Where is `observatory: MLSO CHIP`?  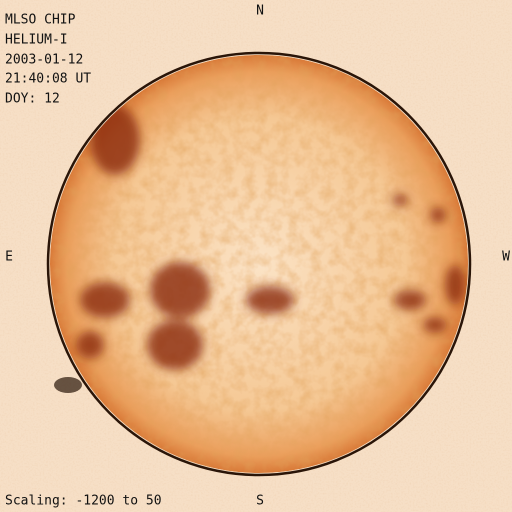
observatory: MLSO CHIP is located at coordinates (40, 20).